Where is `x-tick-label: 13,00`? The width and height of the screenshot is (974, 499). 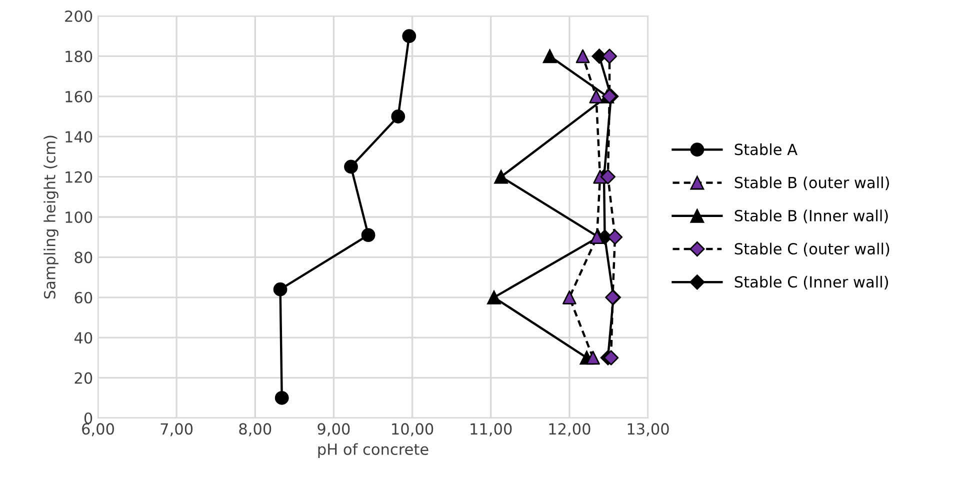 x-tick-label: 13,00 is located at coordinates (648, 429).